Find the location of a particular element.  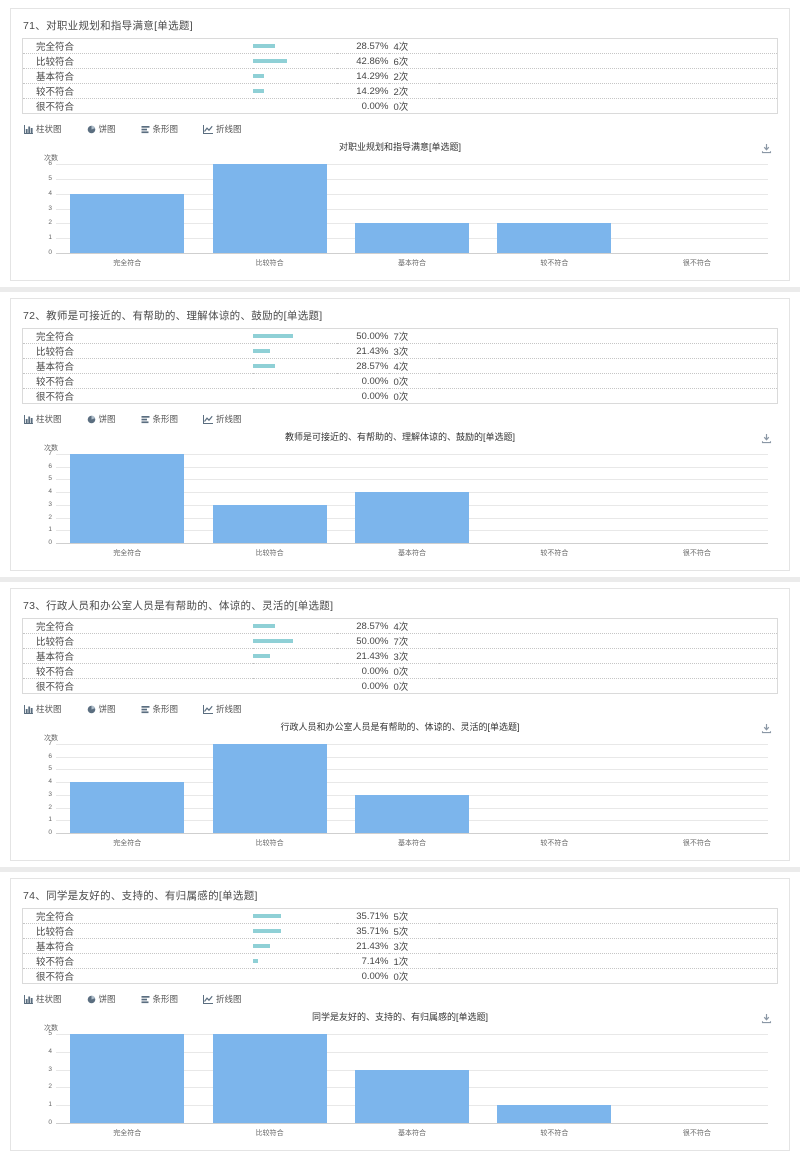

chart-type-toolbar: 柱状图 饼图 条形图 折线图 is located at coordinates (401, 419).